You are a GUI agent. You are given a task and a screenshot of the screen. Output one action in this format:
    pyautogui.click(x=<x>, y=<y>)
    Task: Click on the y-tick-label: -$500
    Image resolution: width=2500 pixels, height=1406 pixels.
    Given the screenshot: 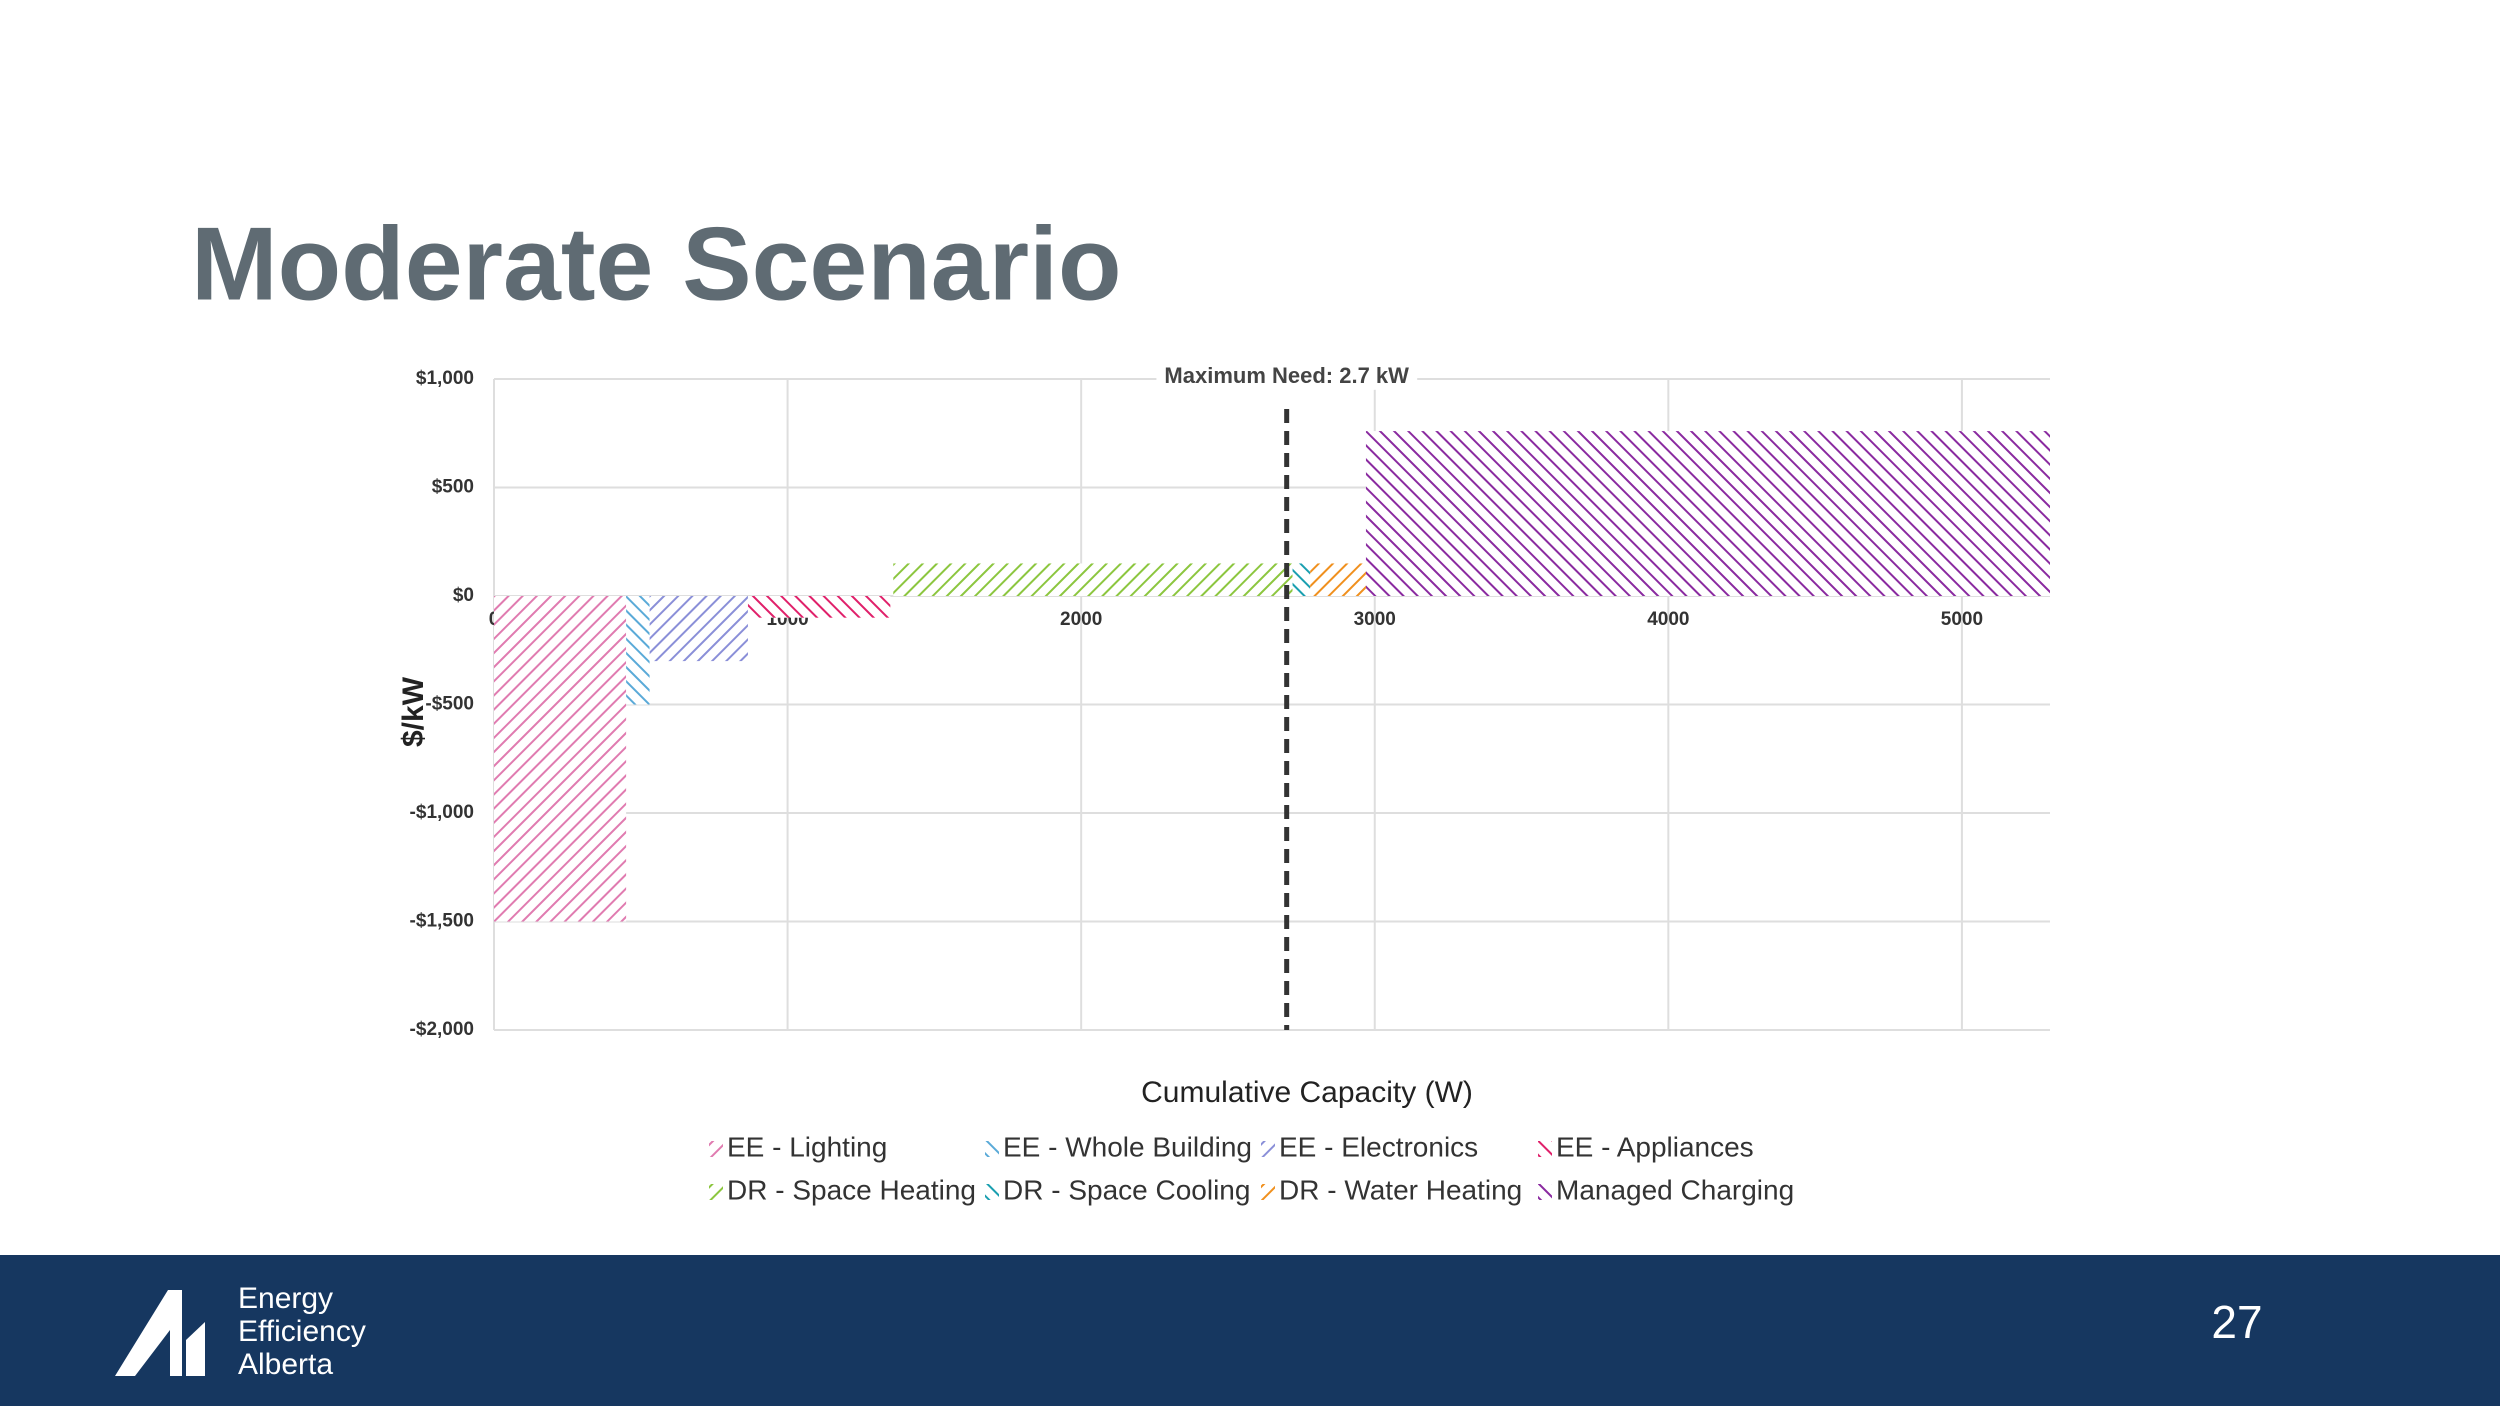 What is the action you would take?
    pyautogui.click(x=449, y=704)
    